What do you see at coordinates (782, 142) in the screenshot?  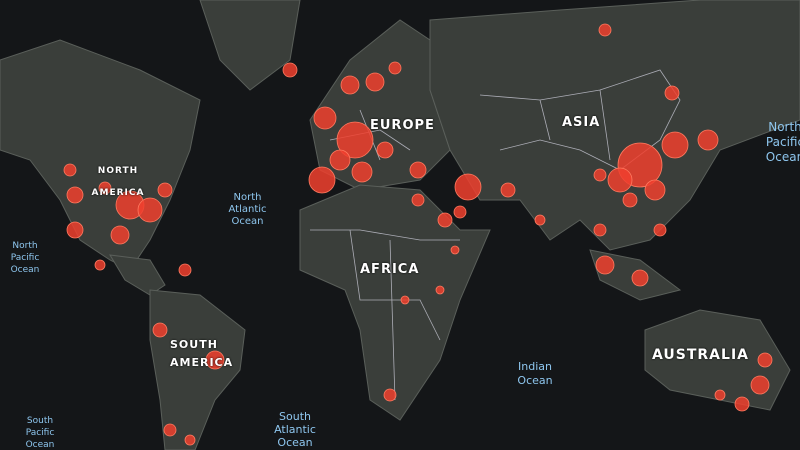 I see `label-north-pacific-east: North Pacific Ocean` at bounding box center [782, 142].